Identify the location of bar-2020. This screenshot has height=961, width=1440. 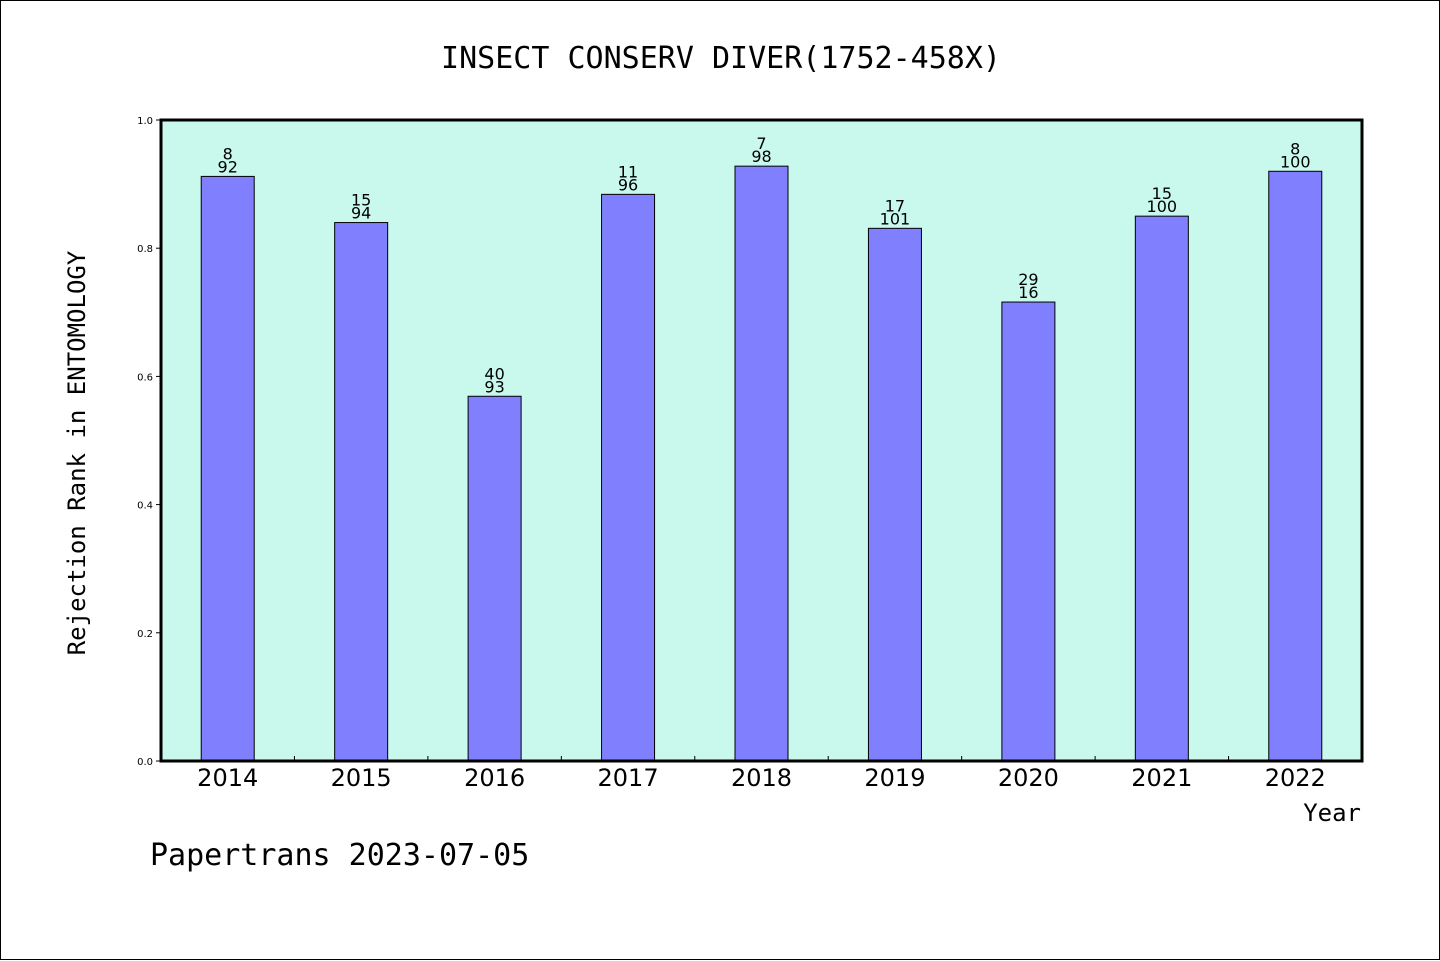
(1028, 531).